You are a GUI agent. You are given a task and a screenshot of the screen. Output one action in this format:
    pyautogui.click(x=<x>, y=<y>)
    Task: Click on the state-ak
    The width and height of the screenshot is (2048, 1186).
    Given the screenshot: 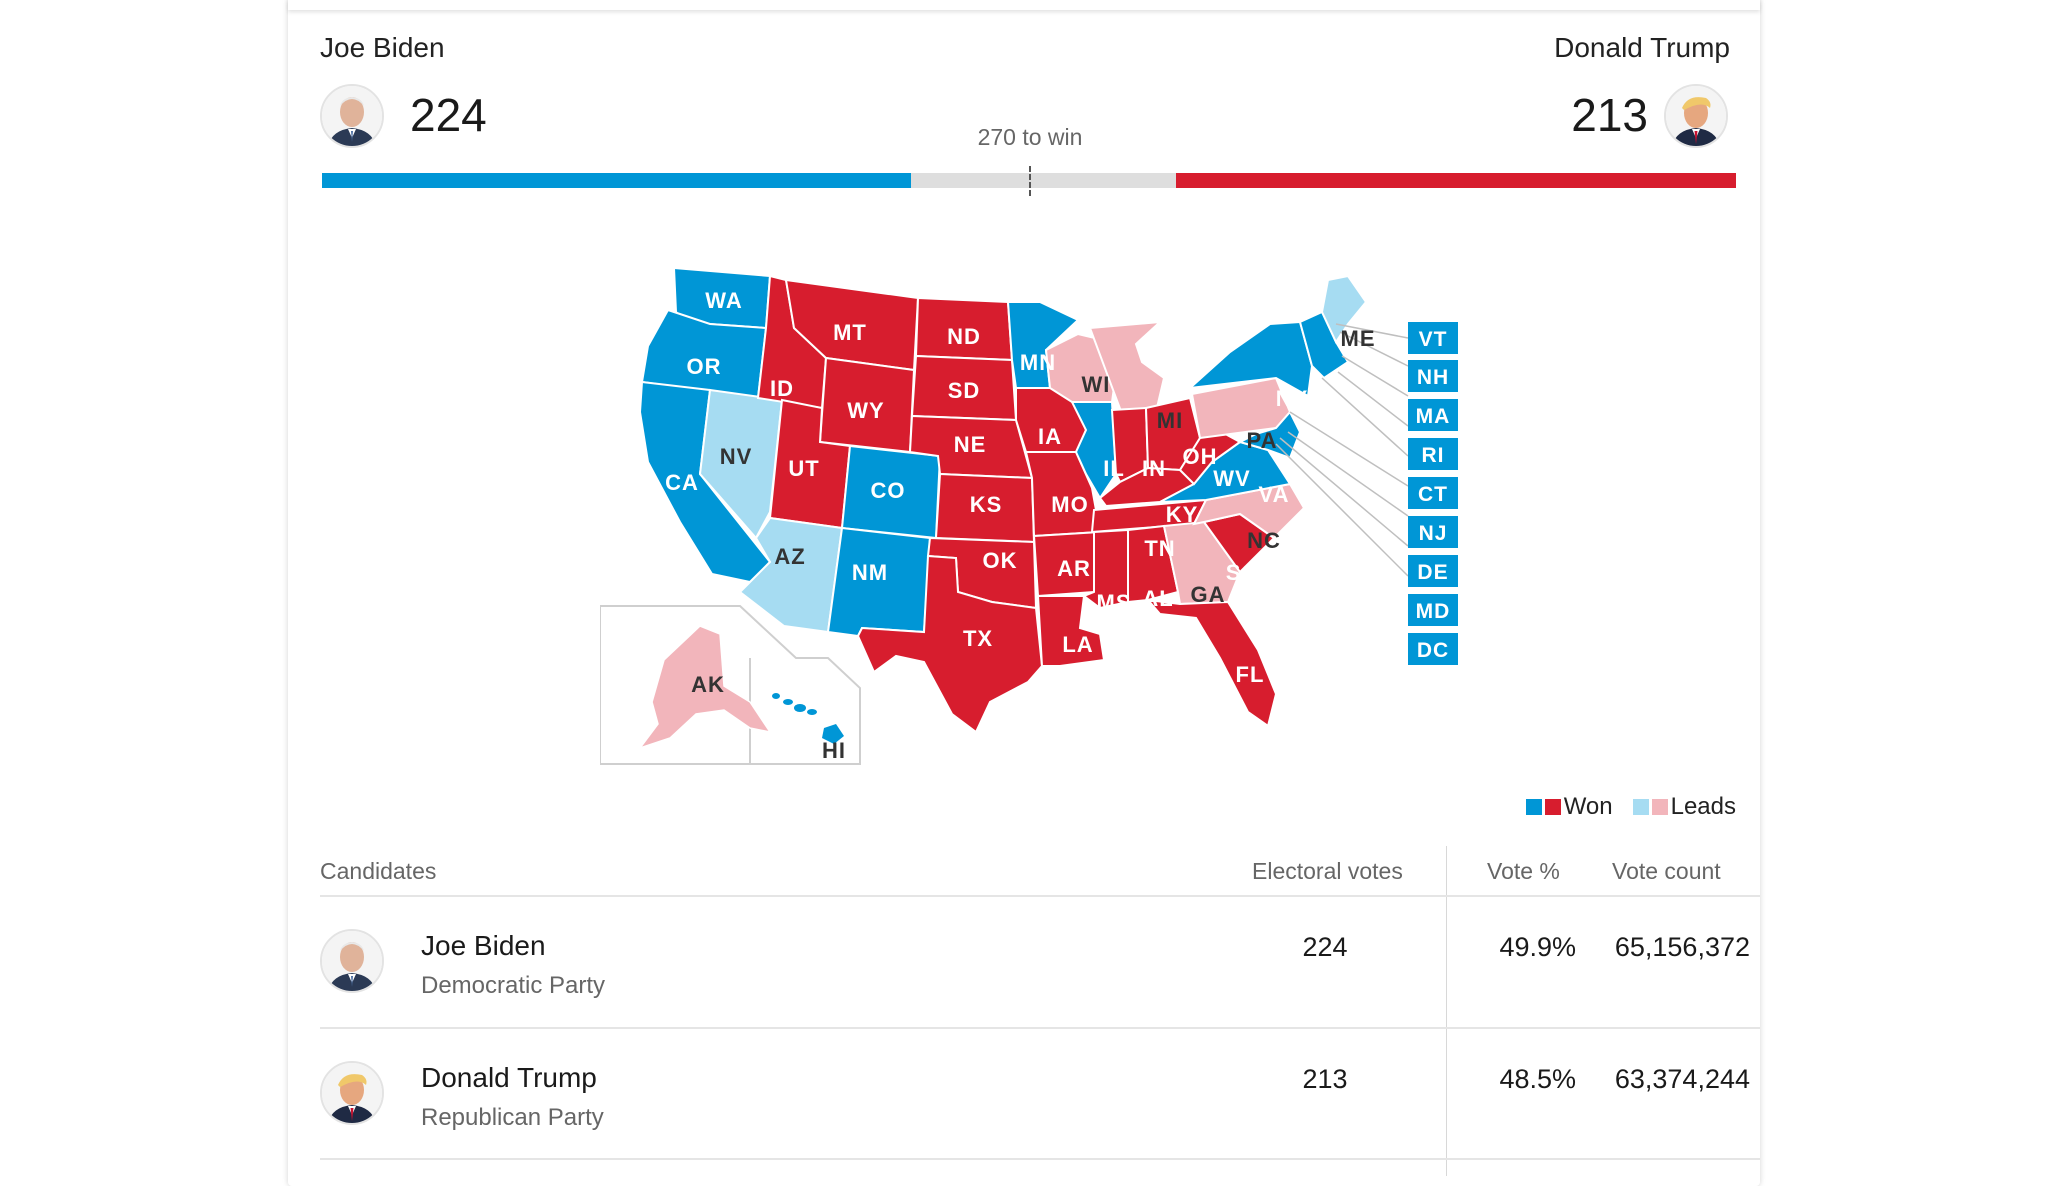 What is the action you would take?
    pyautogui.click(x=704, y=687)
    